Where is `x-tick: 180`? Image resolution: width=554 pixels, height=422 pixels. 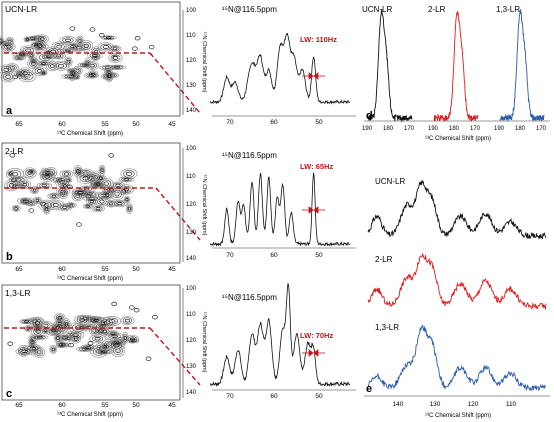
x-tick: 180 is located at coordinates (454, 129).